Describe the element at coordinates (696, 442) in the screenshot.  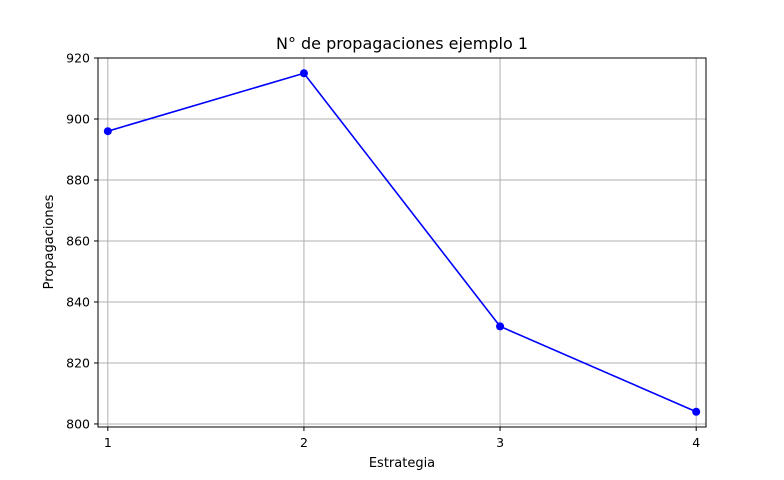
I see `x-tick-label: 4` at that location.